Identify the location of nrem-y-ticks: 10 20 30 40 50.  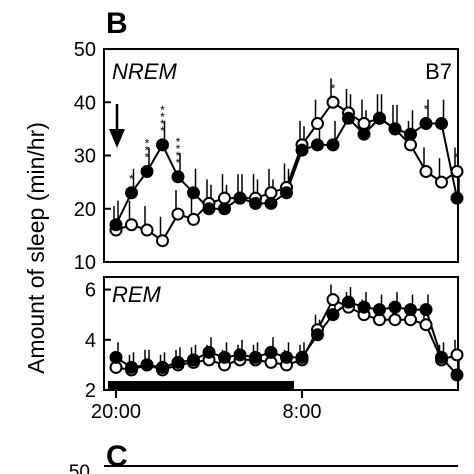
(92, 156).